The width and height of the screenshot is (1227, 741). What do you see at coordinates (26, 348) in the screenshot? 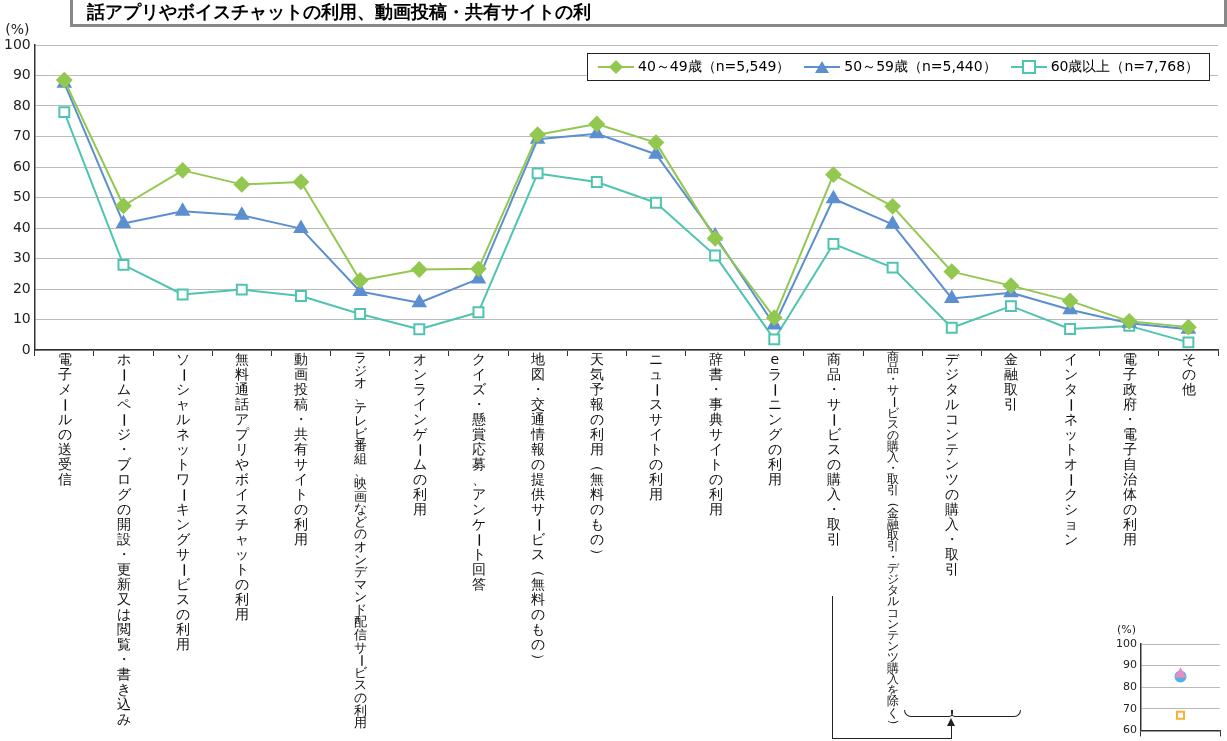
I see `y-tick-label: 0` at bounding box center [26, 348].